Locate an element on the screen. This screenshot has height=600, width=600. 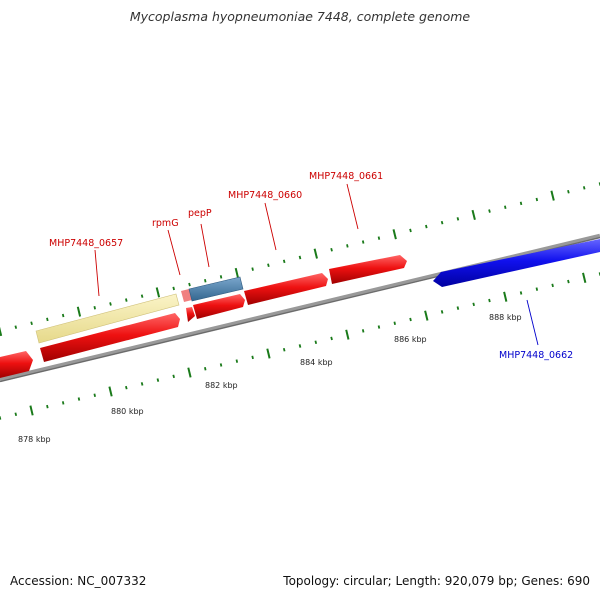
scale-label-886: 886 kbp is located at coordinates (410, 339).